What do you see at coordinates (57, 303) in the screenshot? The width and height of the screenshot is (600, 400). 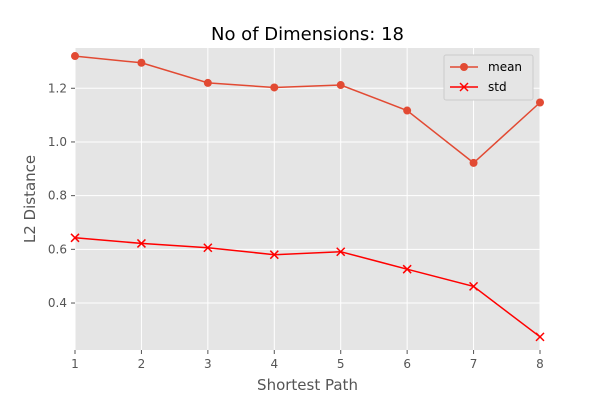 I see `y-tick-label: 0.4` at bounding box center [57, 303].